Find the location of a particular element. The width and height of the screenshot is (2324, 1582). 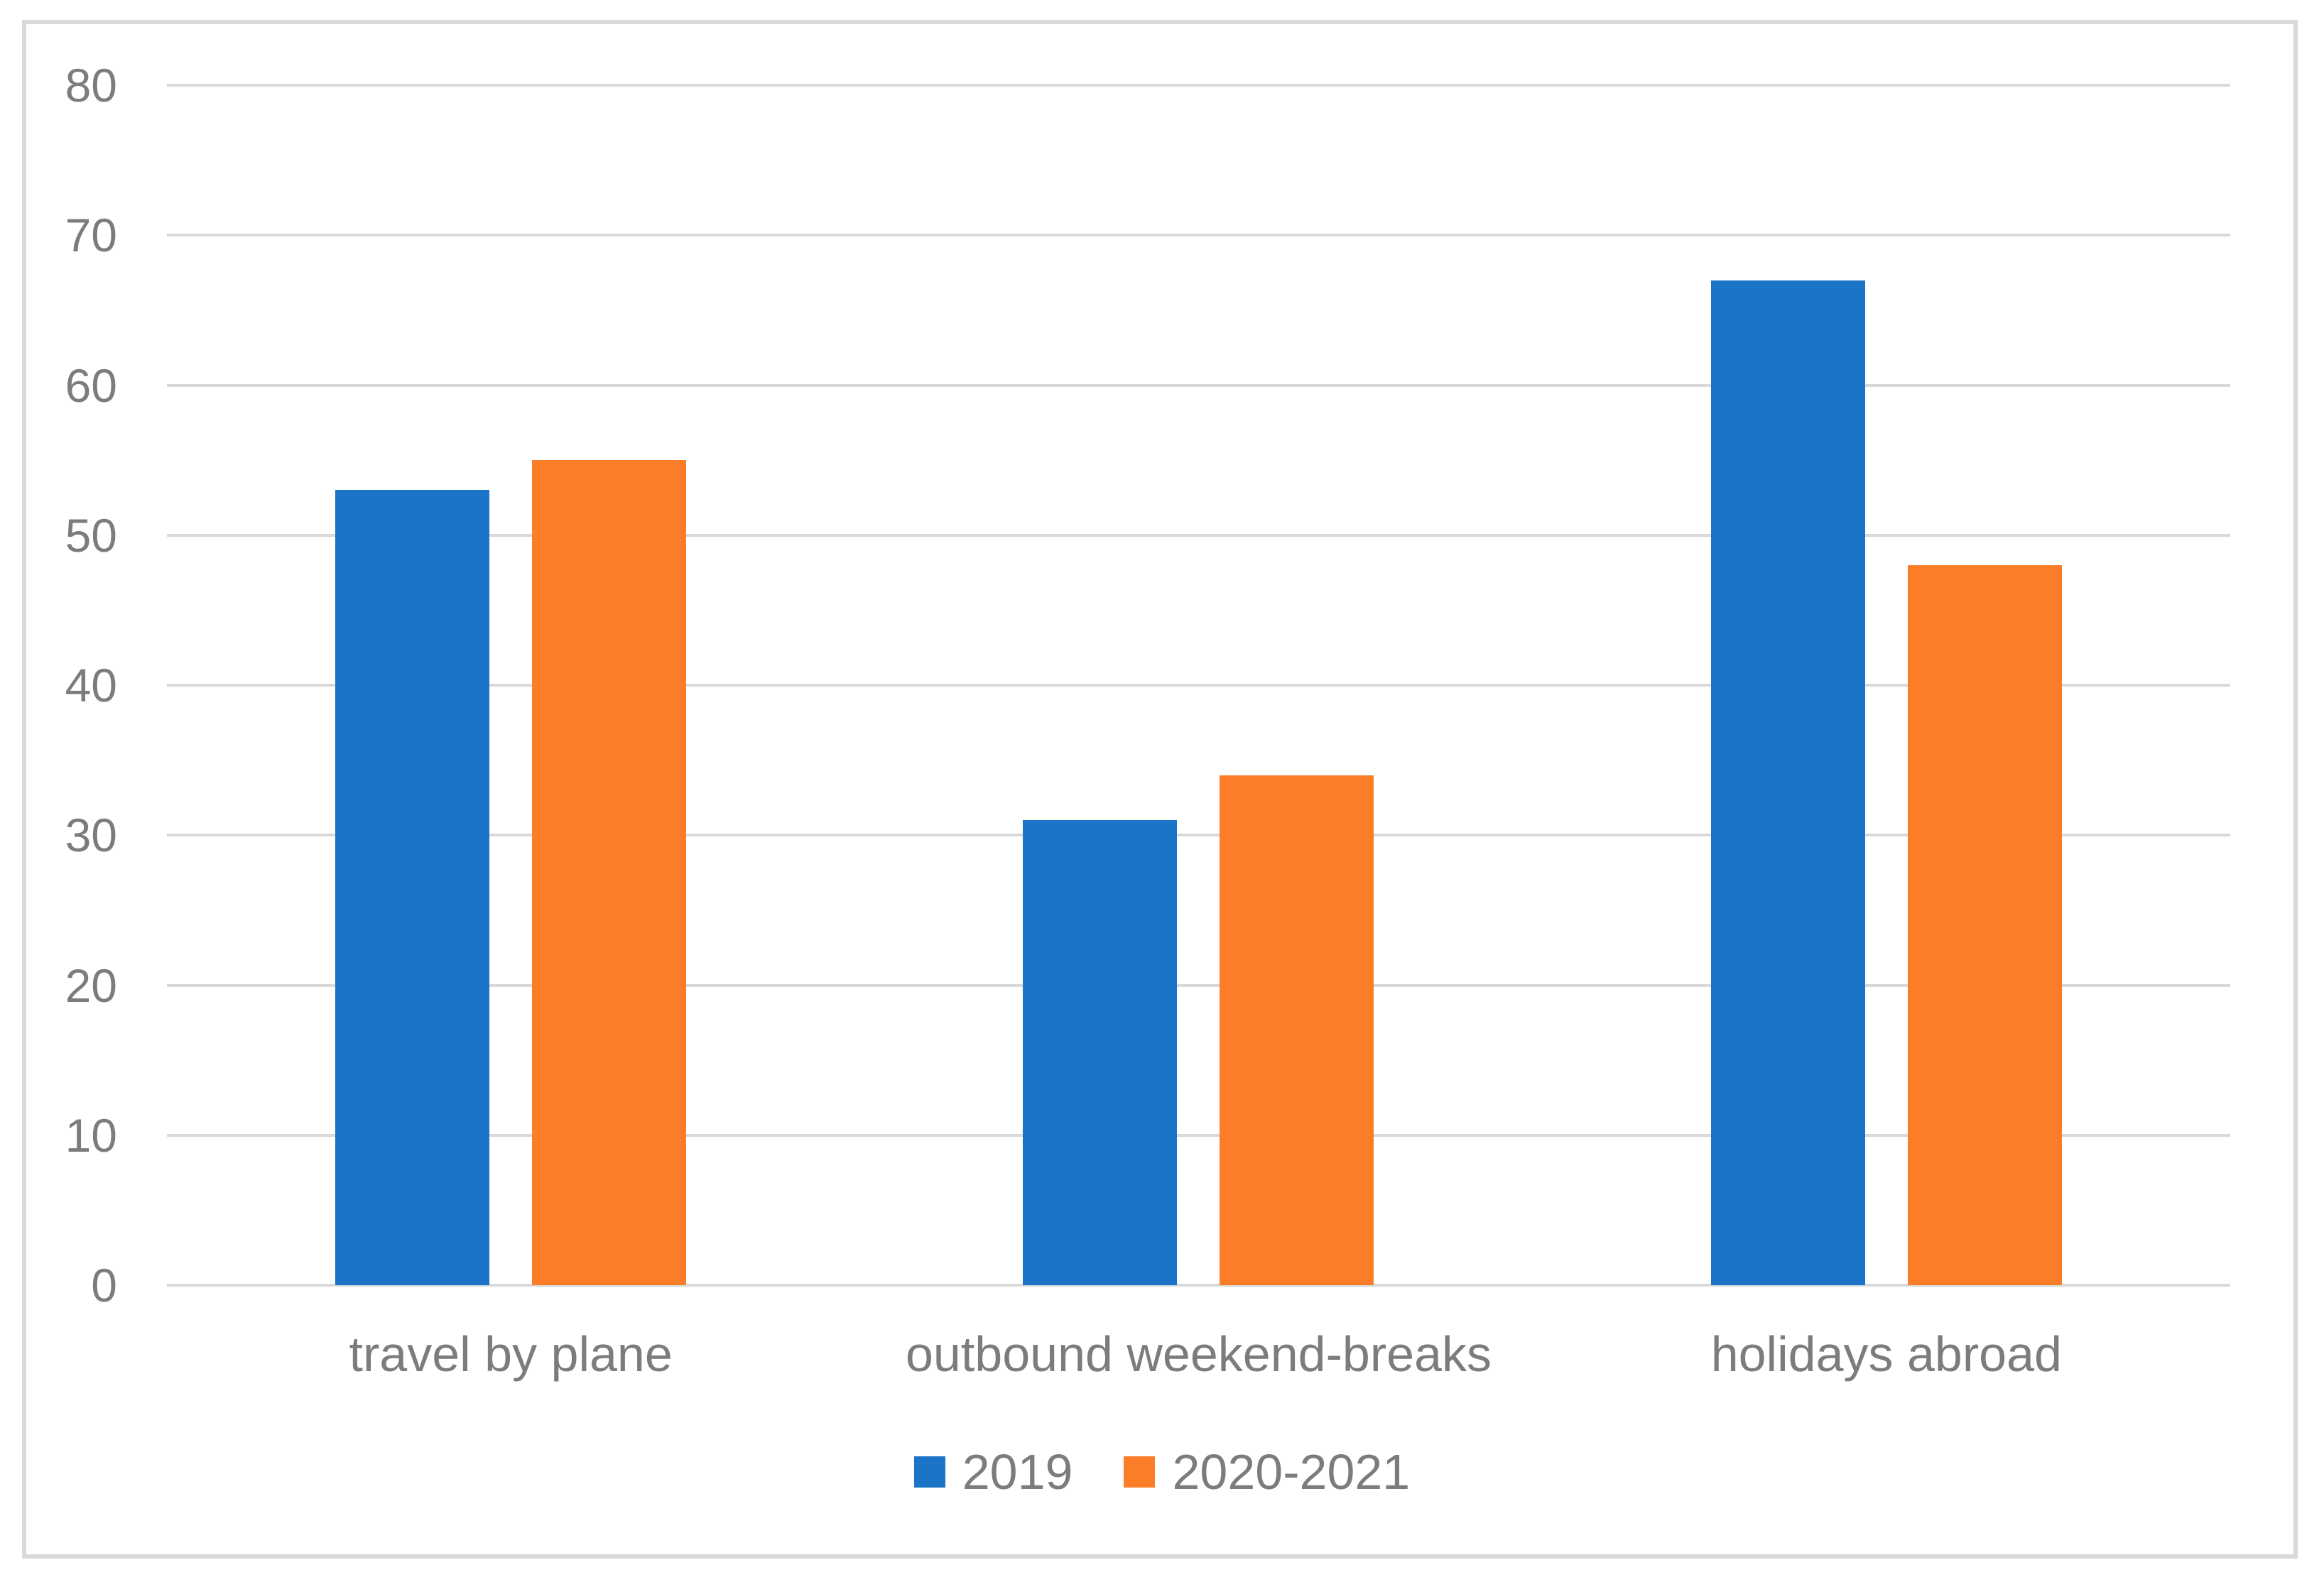

y-tick-label-30: 30 is located at coordinates (91, 835).